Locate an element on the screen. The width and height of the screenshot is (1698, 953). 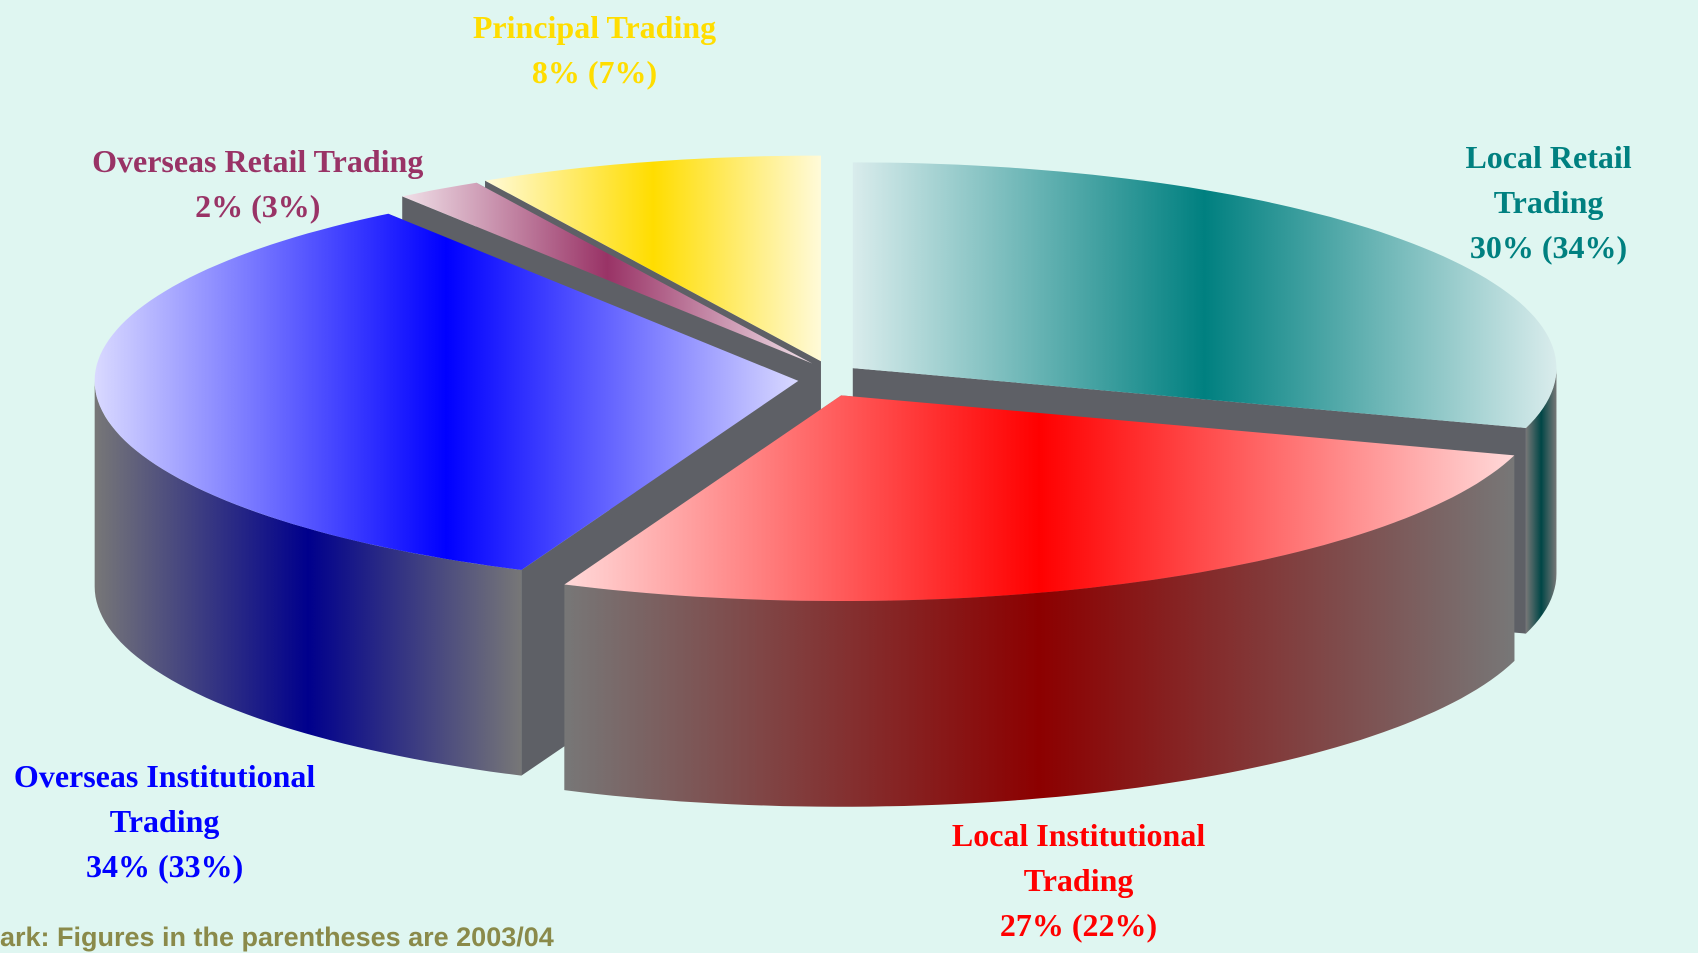
slice-label: Local Institutional Trading 27% (22%) is located at coordinates (1079, 880).